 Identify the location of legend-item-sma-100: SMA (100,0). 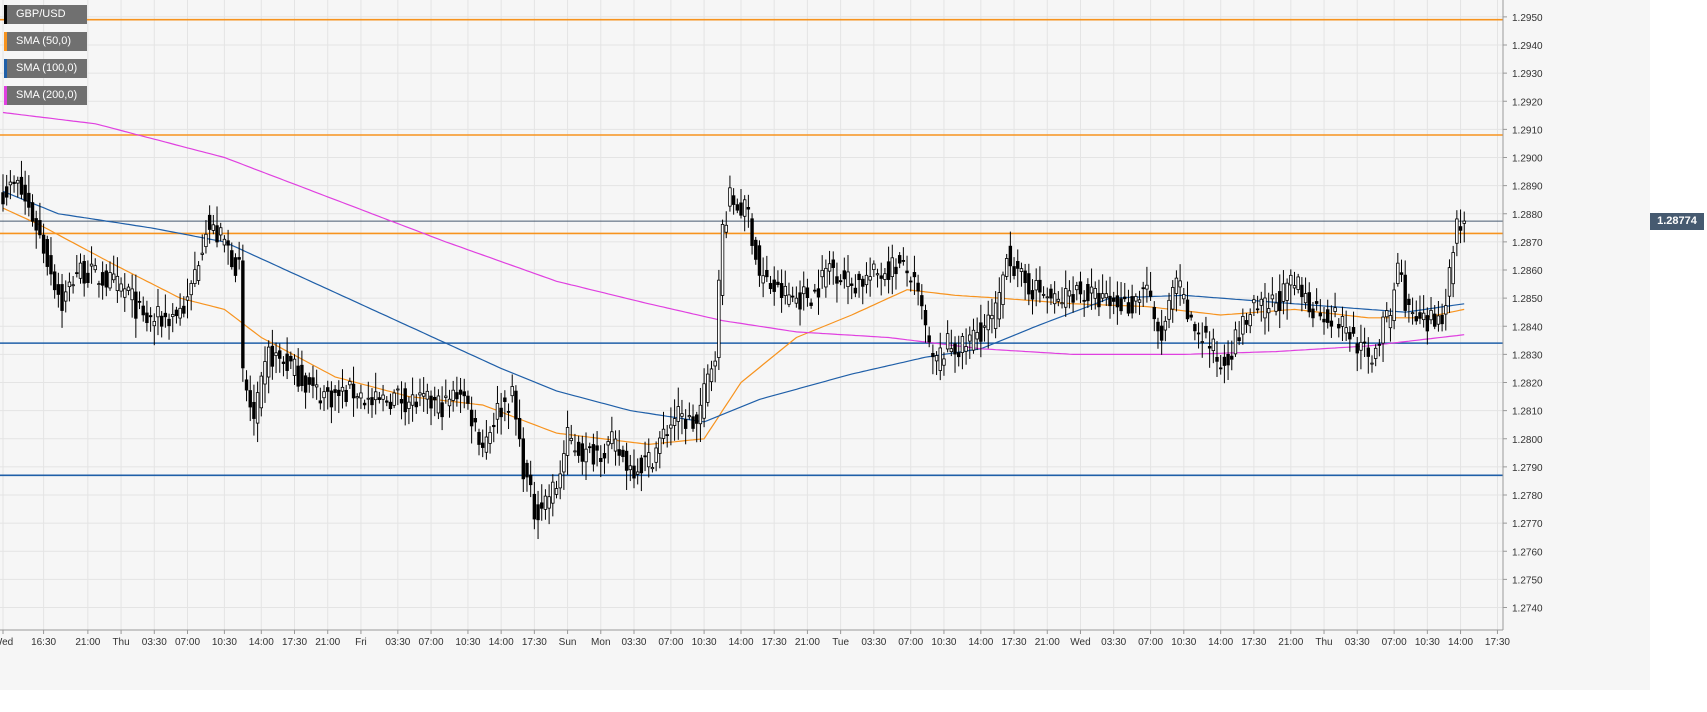
(46, 68).